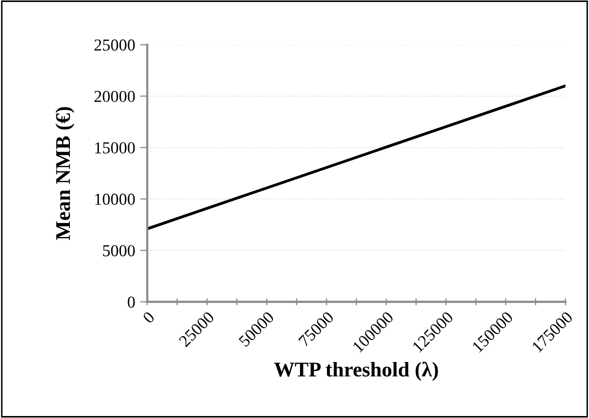 The image size is (589, 418). What do you see at coordinates (114, 45) in the screenshot?
I see `y-tick-label: 25000` at bounding box center [114, 45].